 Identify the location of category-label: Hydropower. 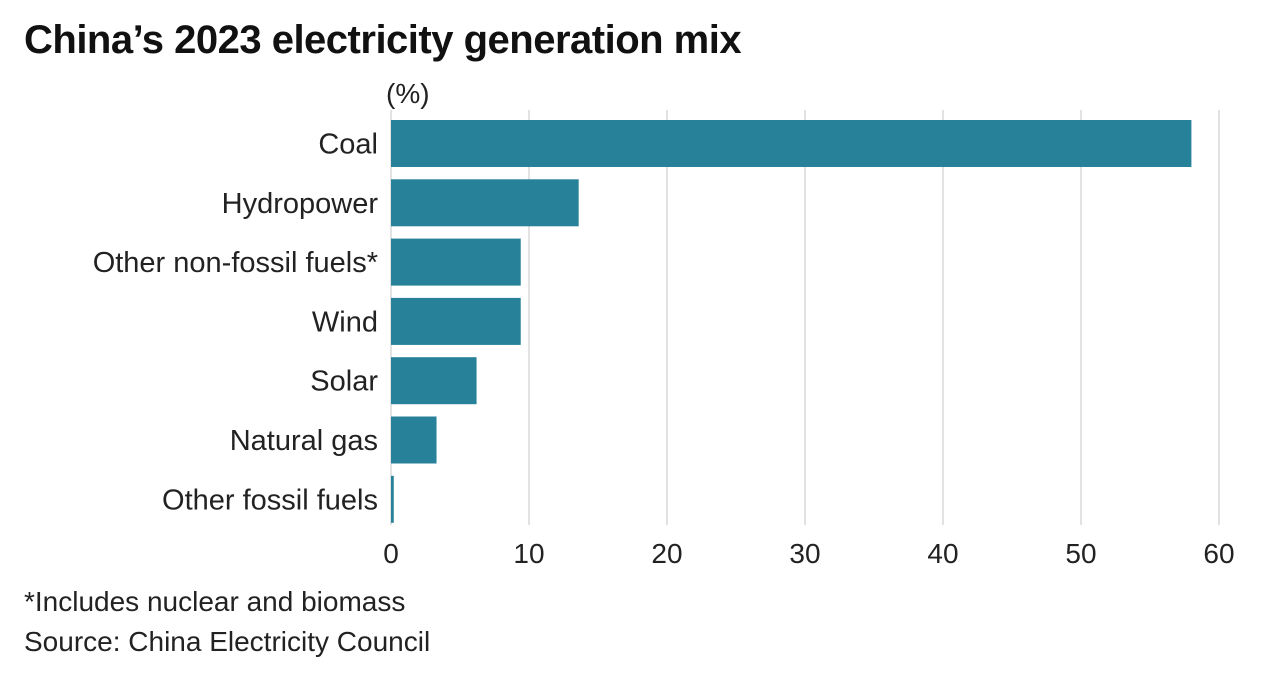
(300, 204).